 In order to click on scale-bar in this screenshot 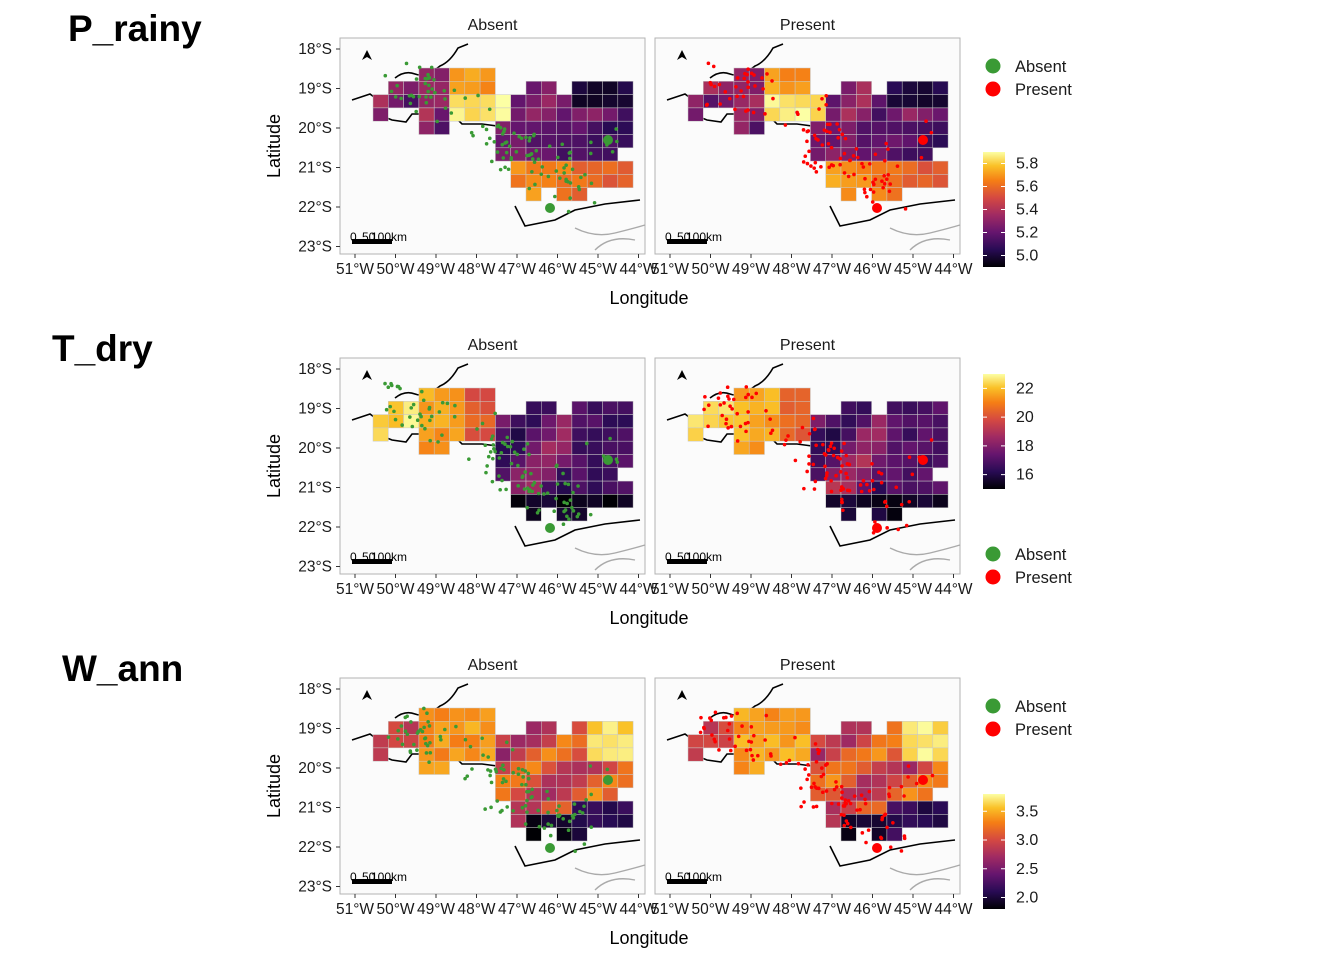, I will do `click(372, 561)`.